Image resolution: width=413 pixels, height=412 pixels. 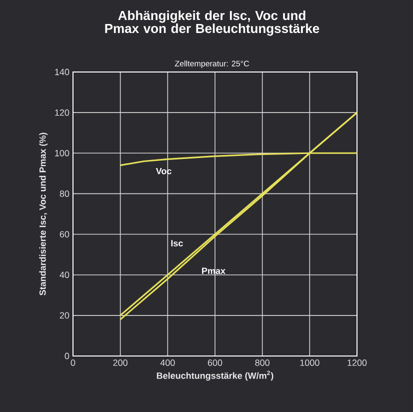 What do you see at coordinates (310, 363) in the screenshot?
I see `x-tick-label: 1000` at bounding box center [310, 363].